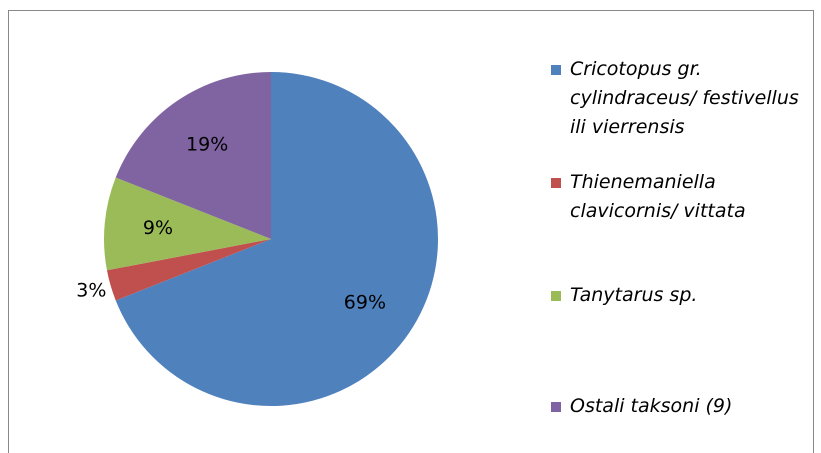  I want to click on legend-item: Ostali taksoni (9), so click(683, 406).